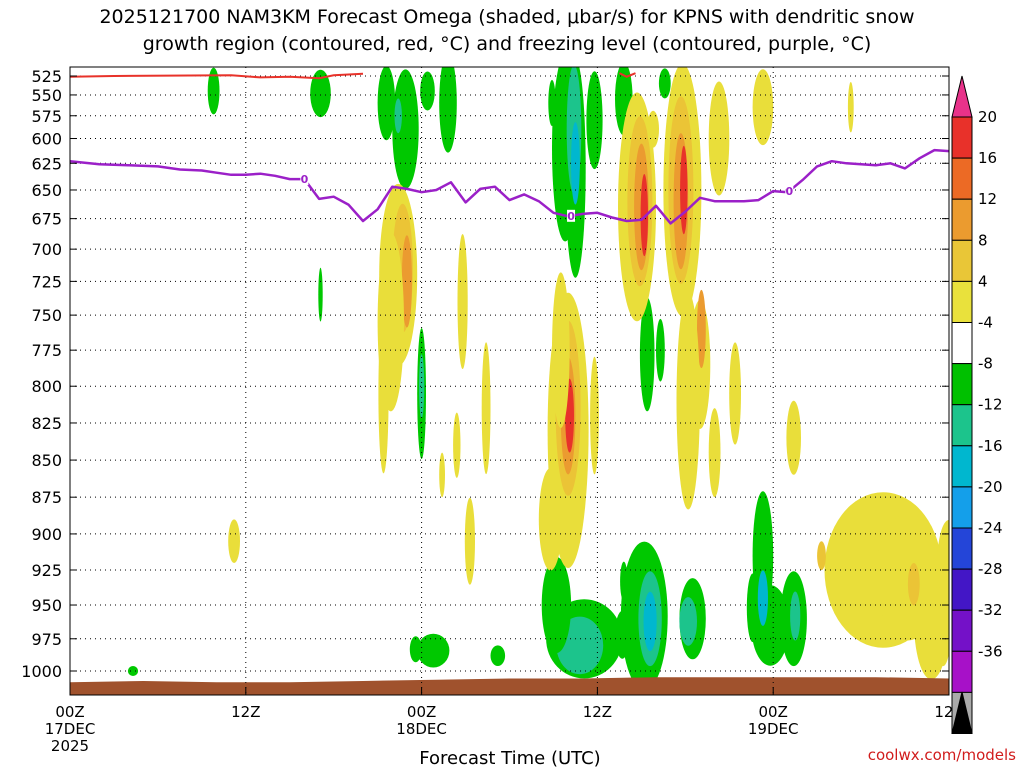 The image size is (1024, 768). I want to click on x-axis-label: Forecast Time (UTC), so click(509, 758).